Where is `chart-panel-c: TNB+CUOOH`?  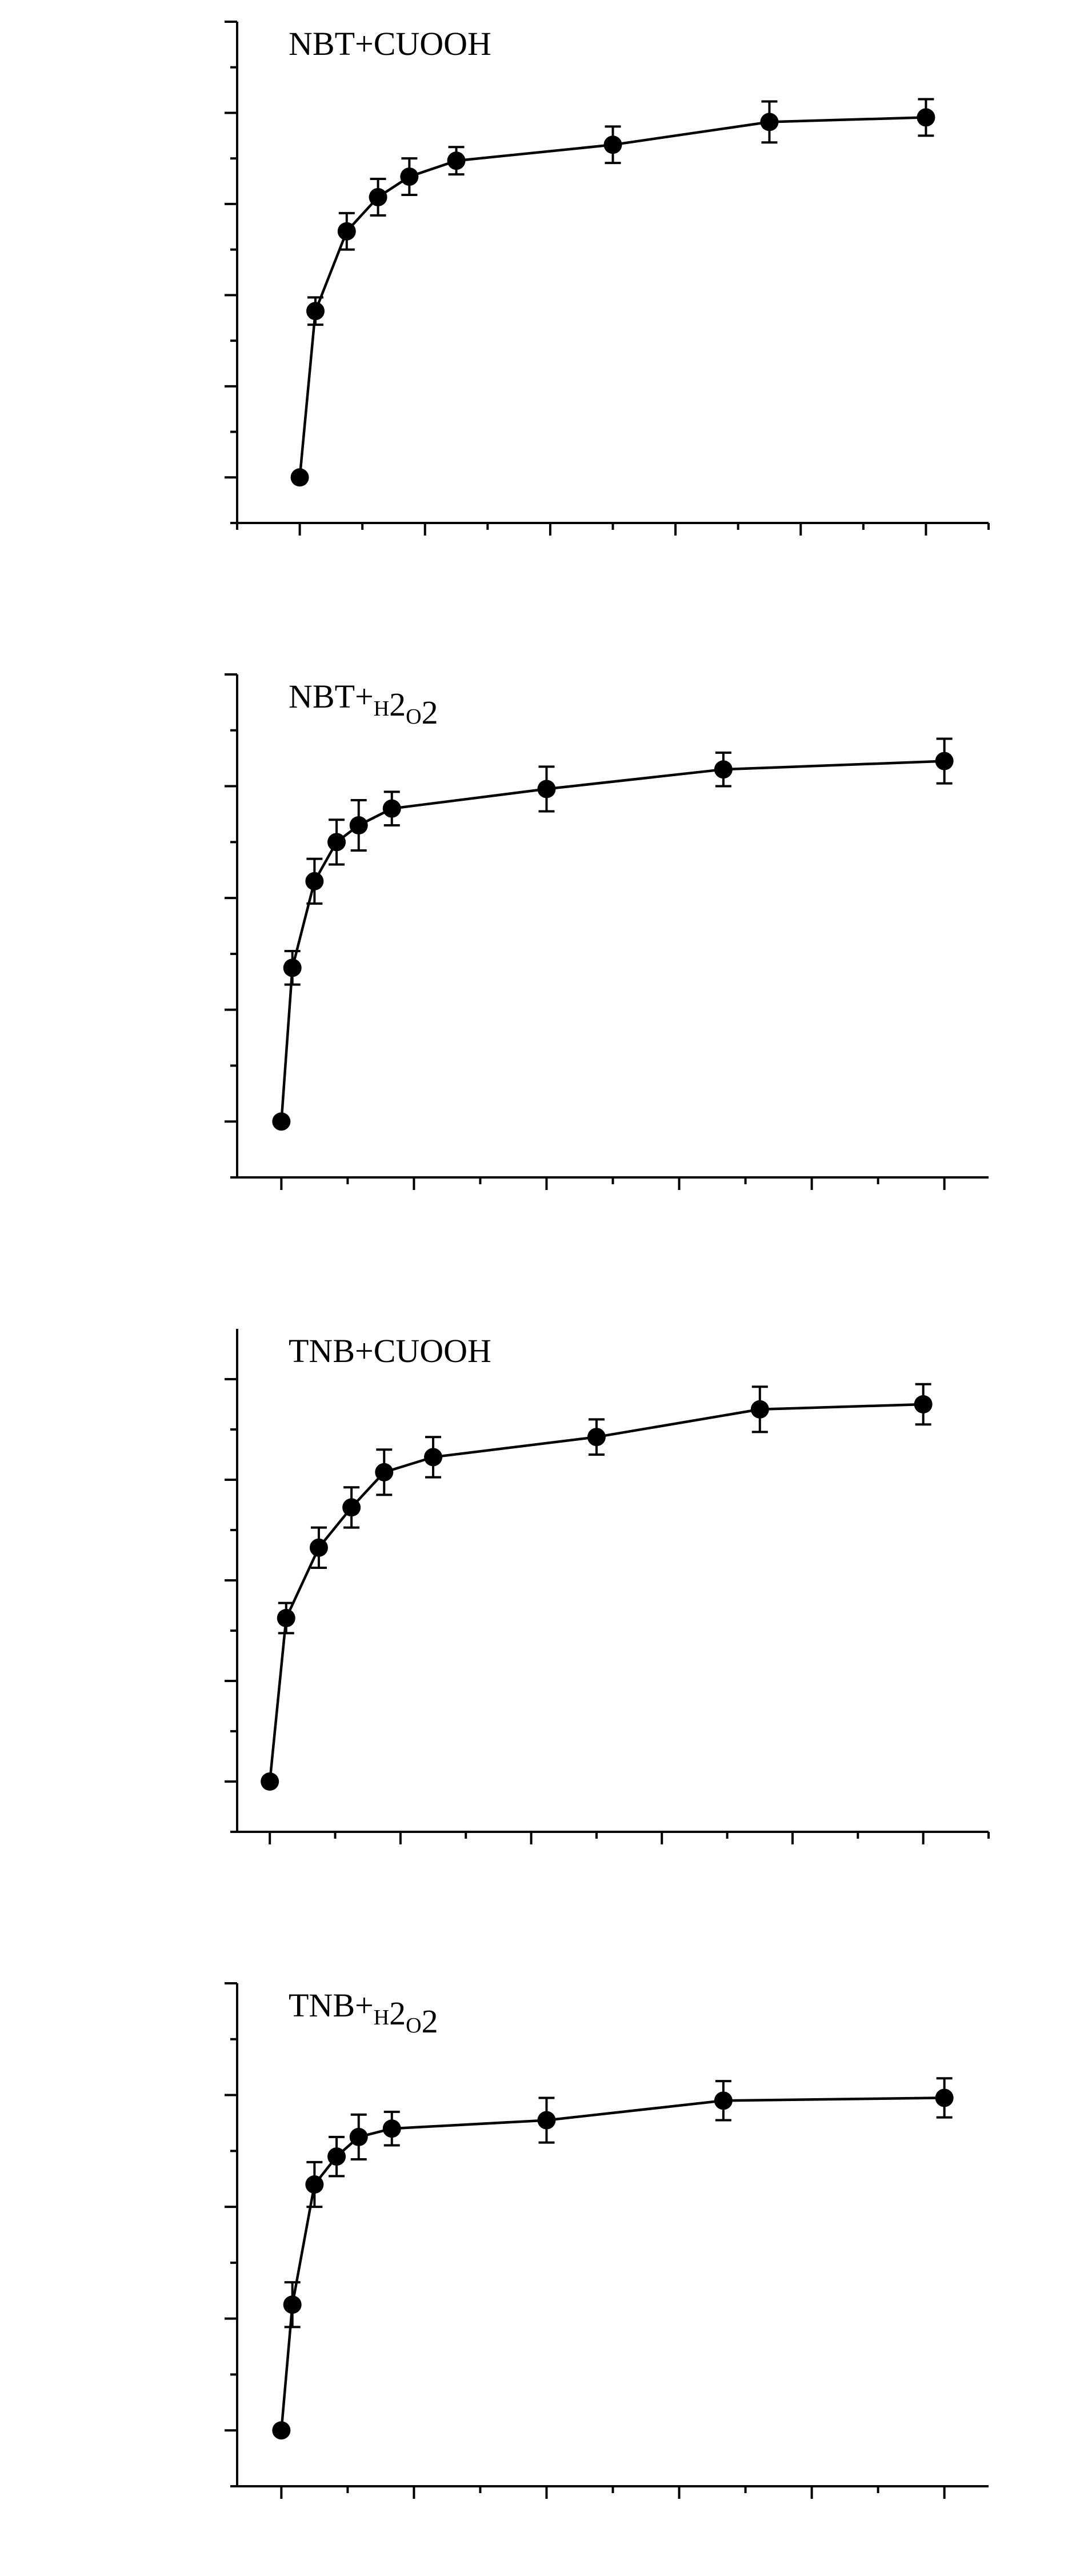
chart-panel-c: TNB+CUOOH is located at coordinates (607, 1586).